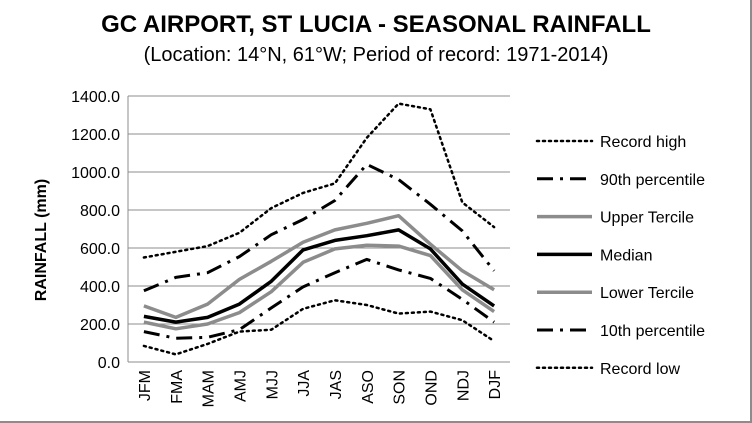  What do you see at coordinates (319, 287) in the screenshot?
I see `series-line-lower-tercile` at bounding box center [319, 287].